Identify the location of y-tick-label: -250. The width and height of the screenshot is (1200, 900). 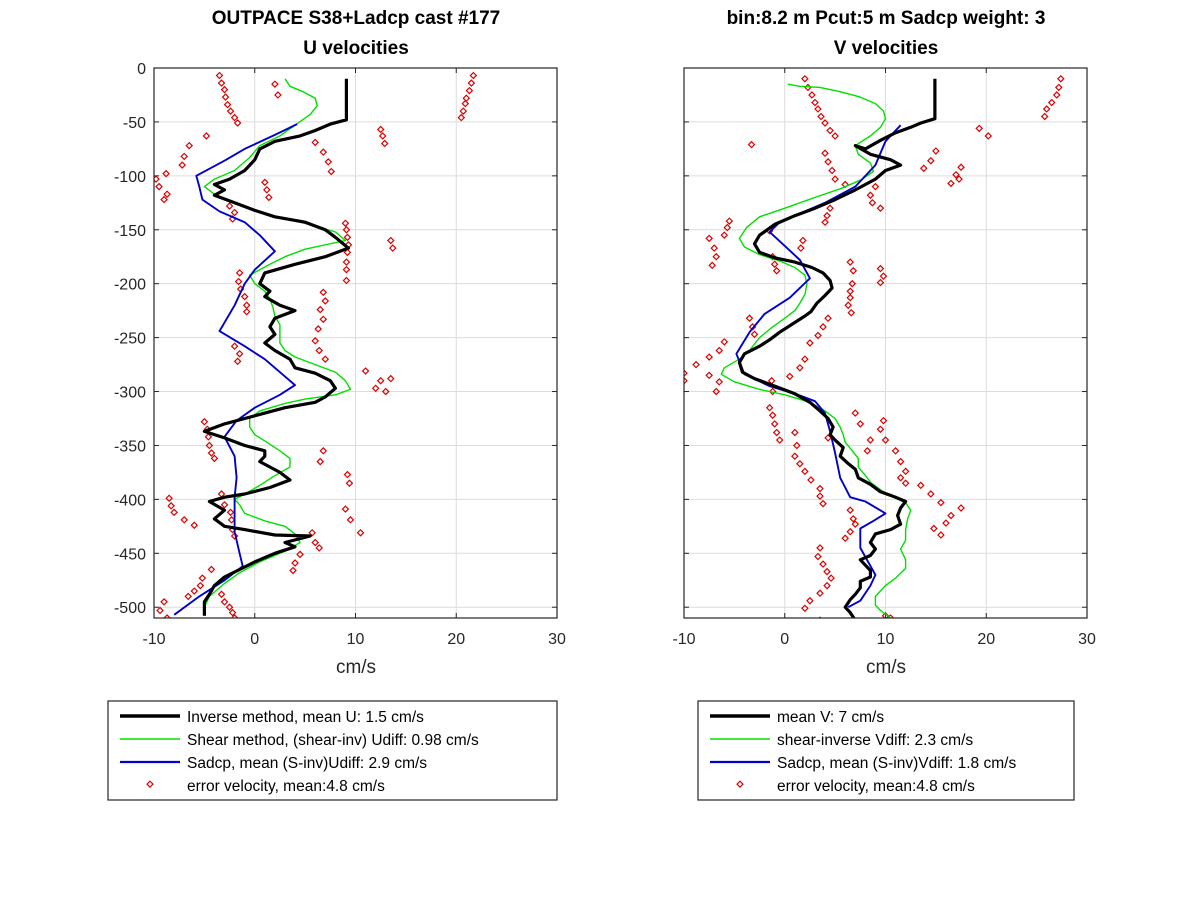
(130, 339).